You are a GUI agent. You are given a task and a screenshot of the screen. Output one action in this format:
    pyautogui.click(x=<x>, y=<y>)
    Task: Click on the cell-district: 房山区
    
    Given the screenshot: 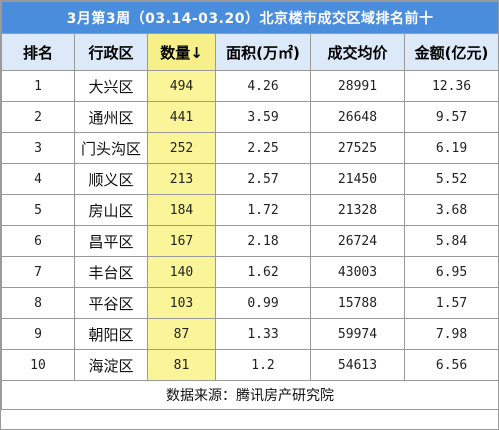 What is the action you would take?
    pyautogui.click(x=111, y=210)
    